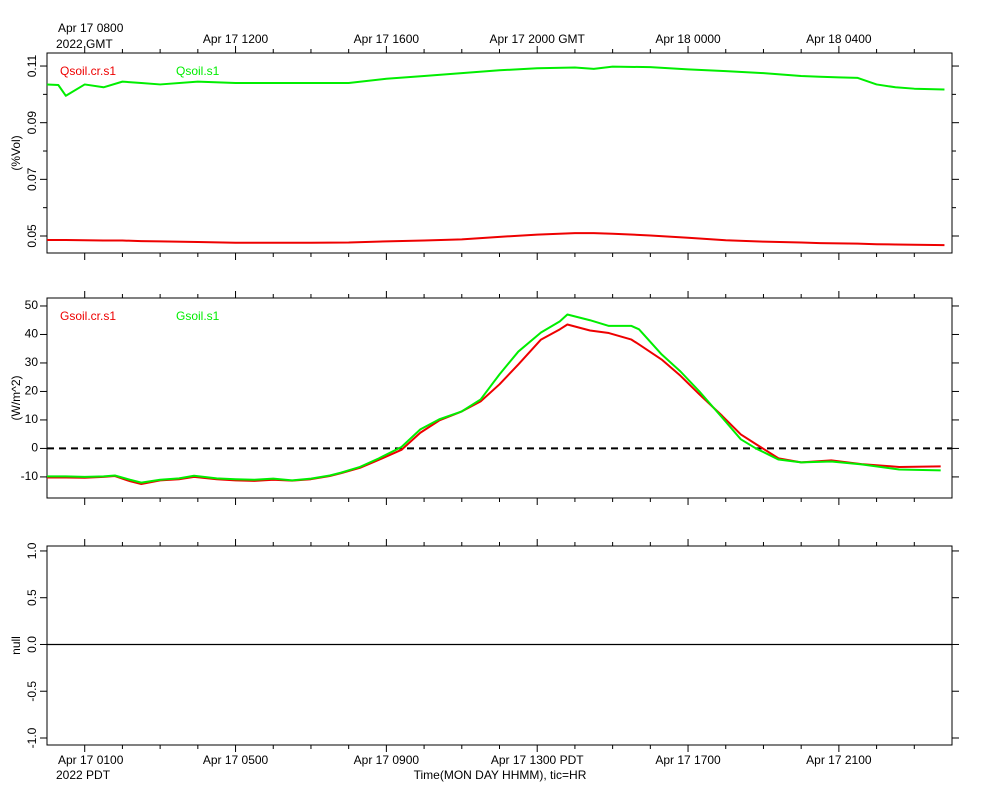  I want to click on top-tick-label: Apr 17 1600, so click(387, 39).